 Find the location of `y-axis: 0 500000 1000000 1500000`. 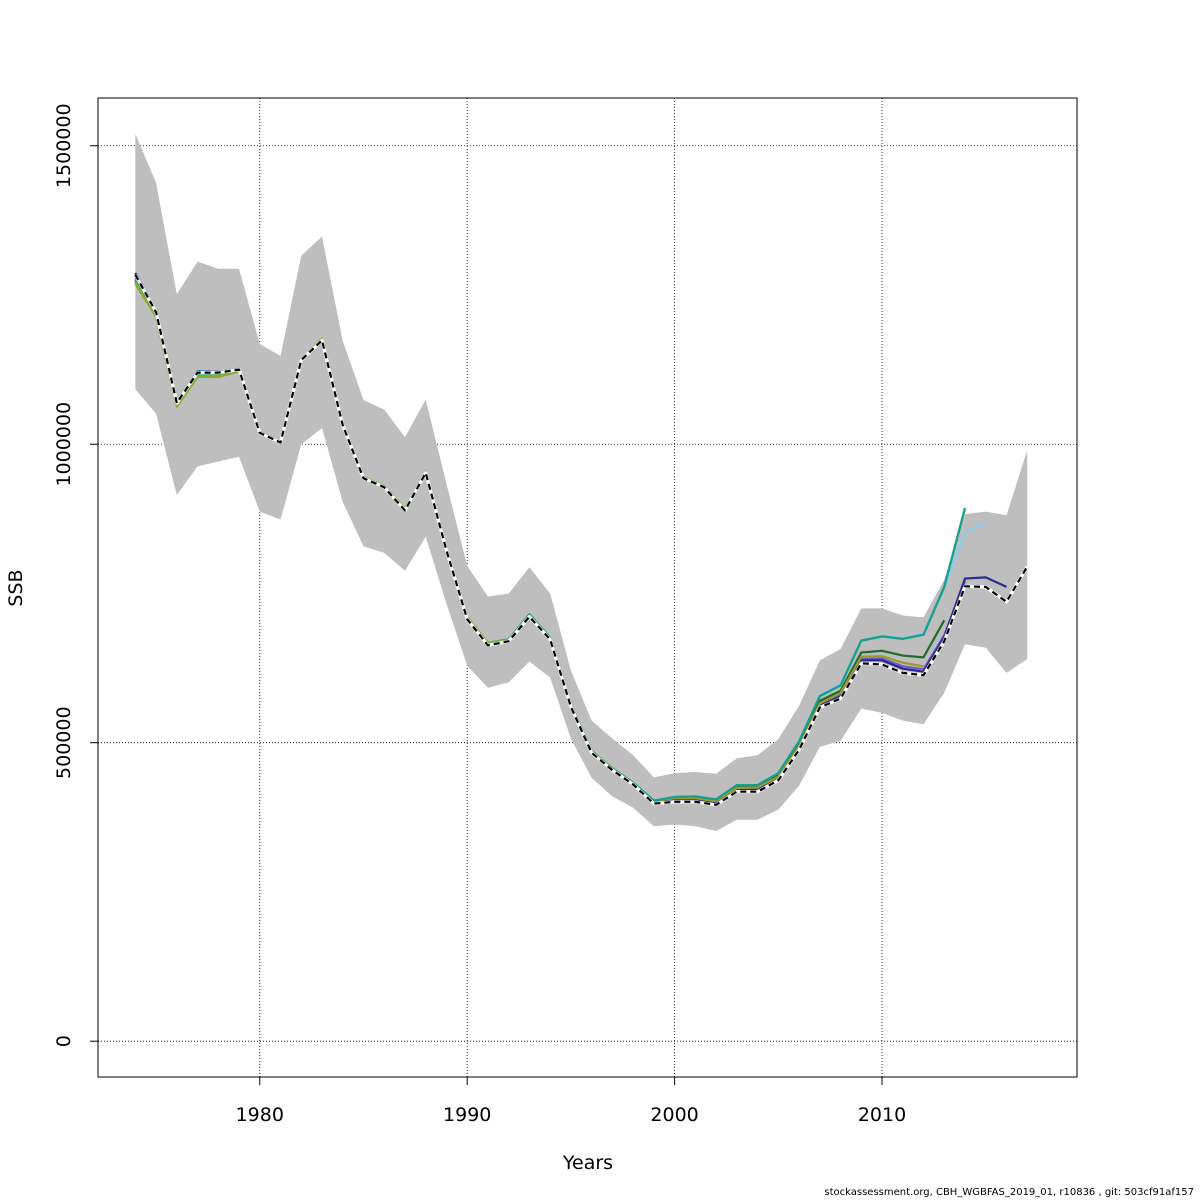

y-axis: 0 500000 1000000 1500000 is located at coordinates (75, 575).